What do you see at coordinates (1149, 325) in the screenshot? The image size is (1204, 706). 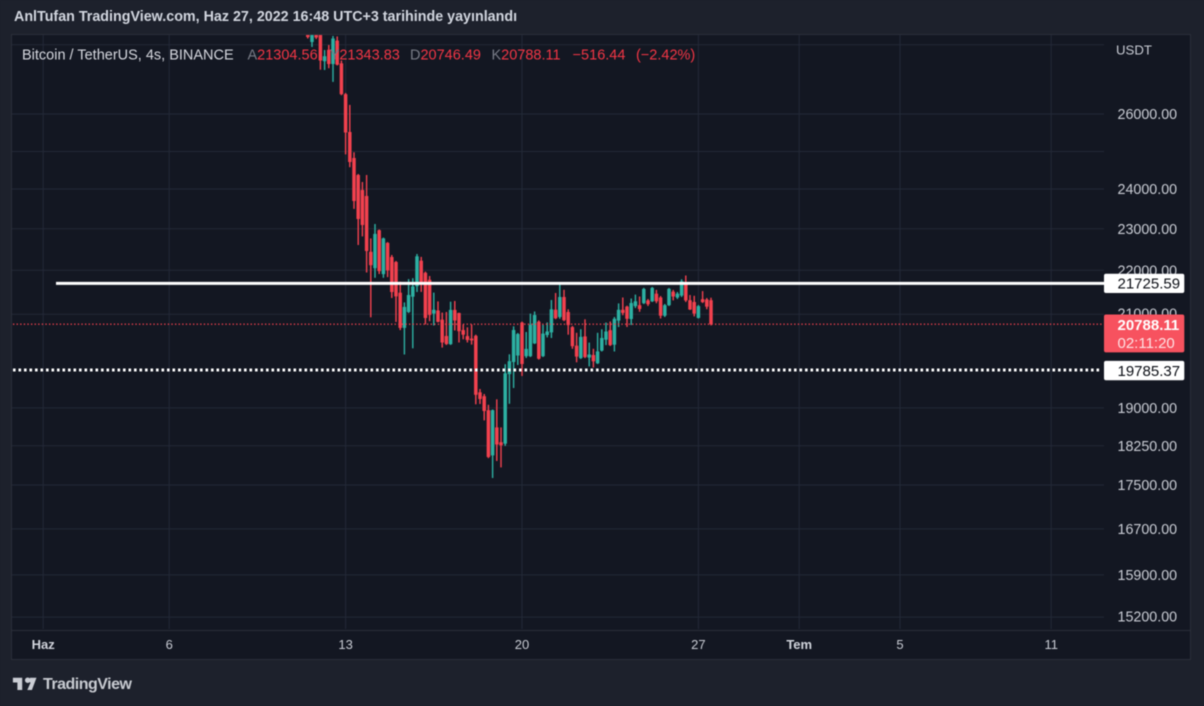 I see `svg-text: 20788.11` at bounding box center [1149, 325].